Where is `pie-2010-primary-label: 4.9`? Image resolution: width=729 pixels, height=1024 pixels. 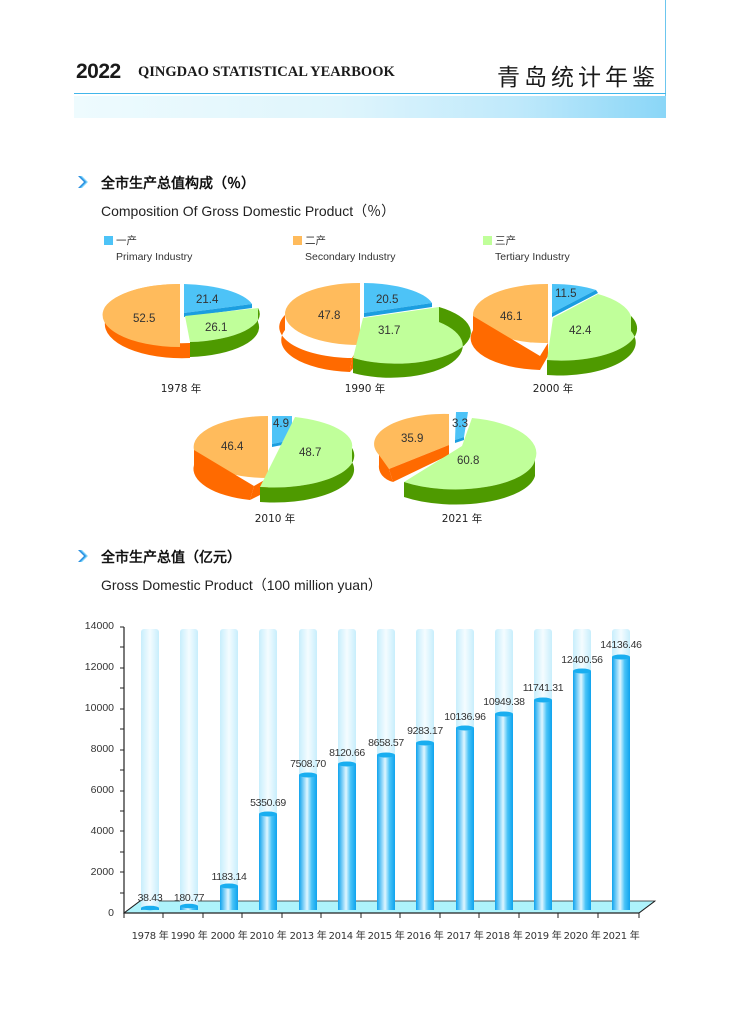
pie-2010-primary-label: 4.9 is located at coordinates (281, 424).